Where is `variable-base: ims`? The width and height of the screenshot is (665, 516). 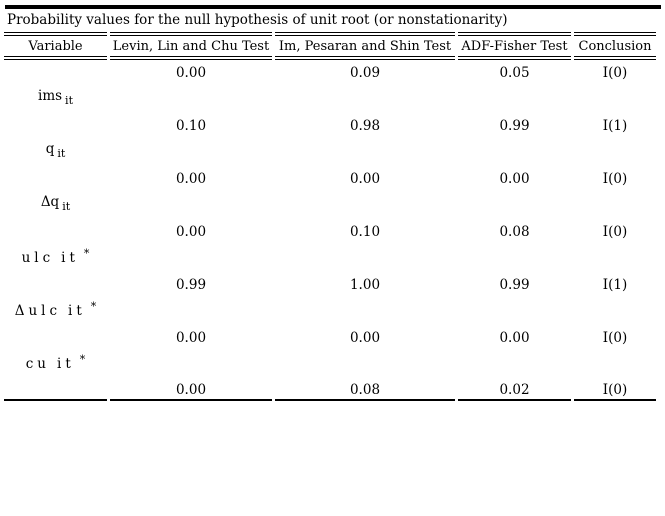
variable-base: ims is located at coordinates (50, 96).